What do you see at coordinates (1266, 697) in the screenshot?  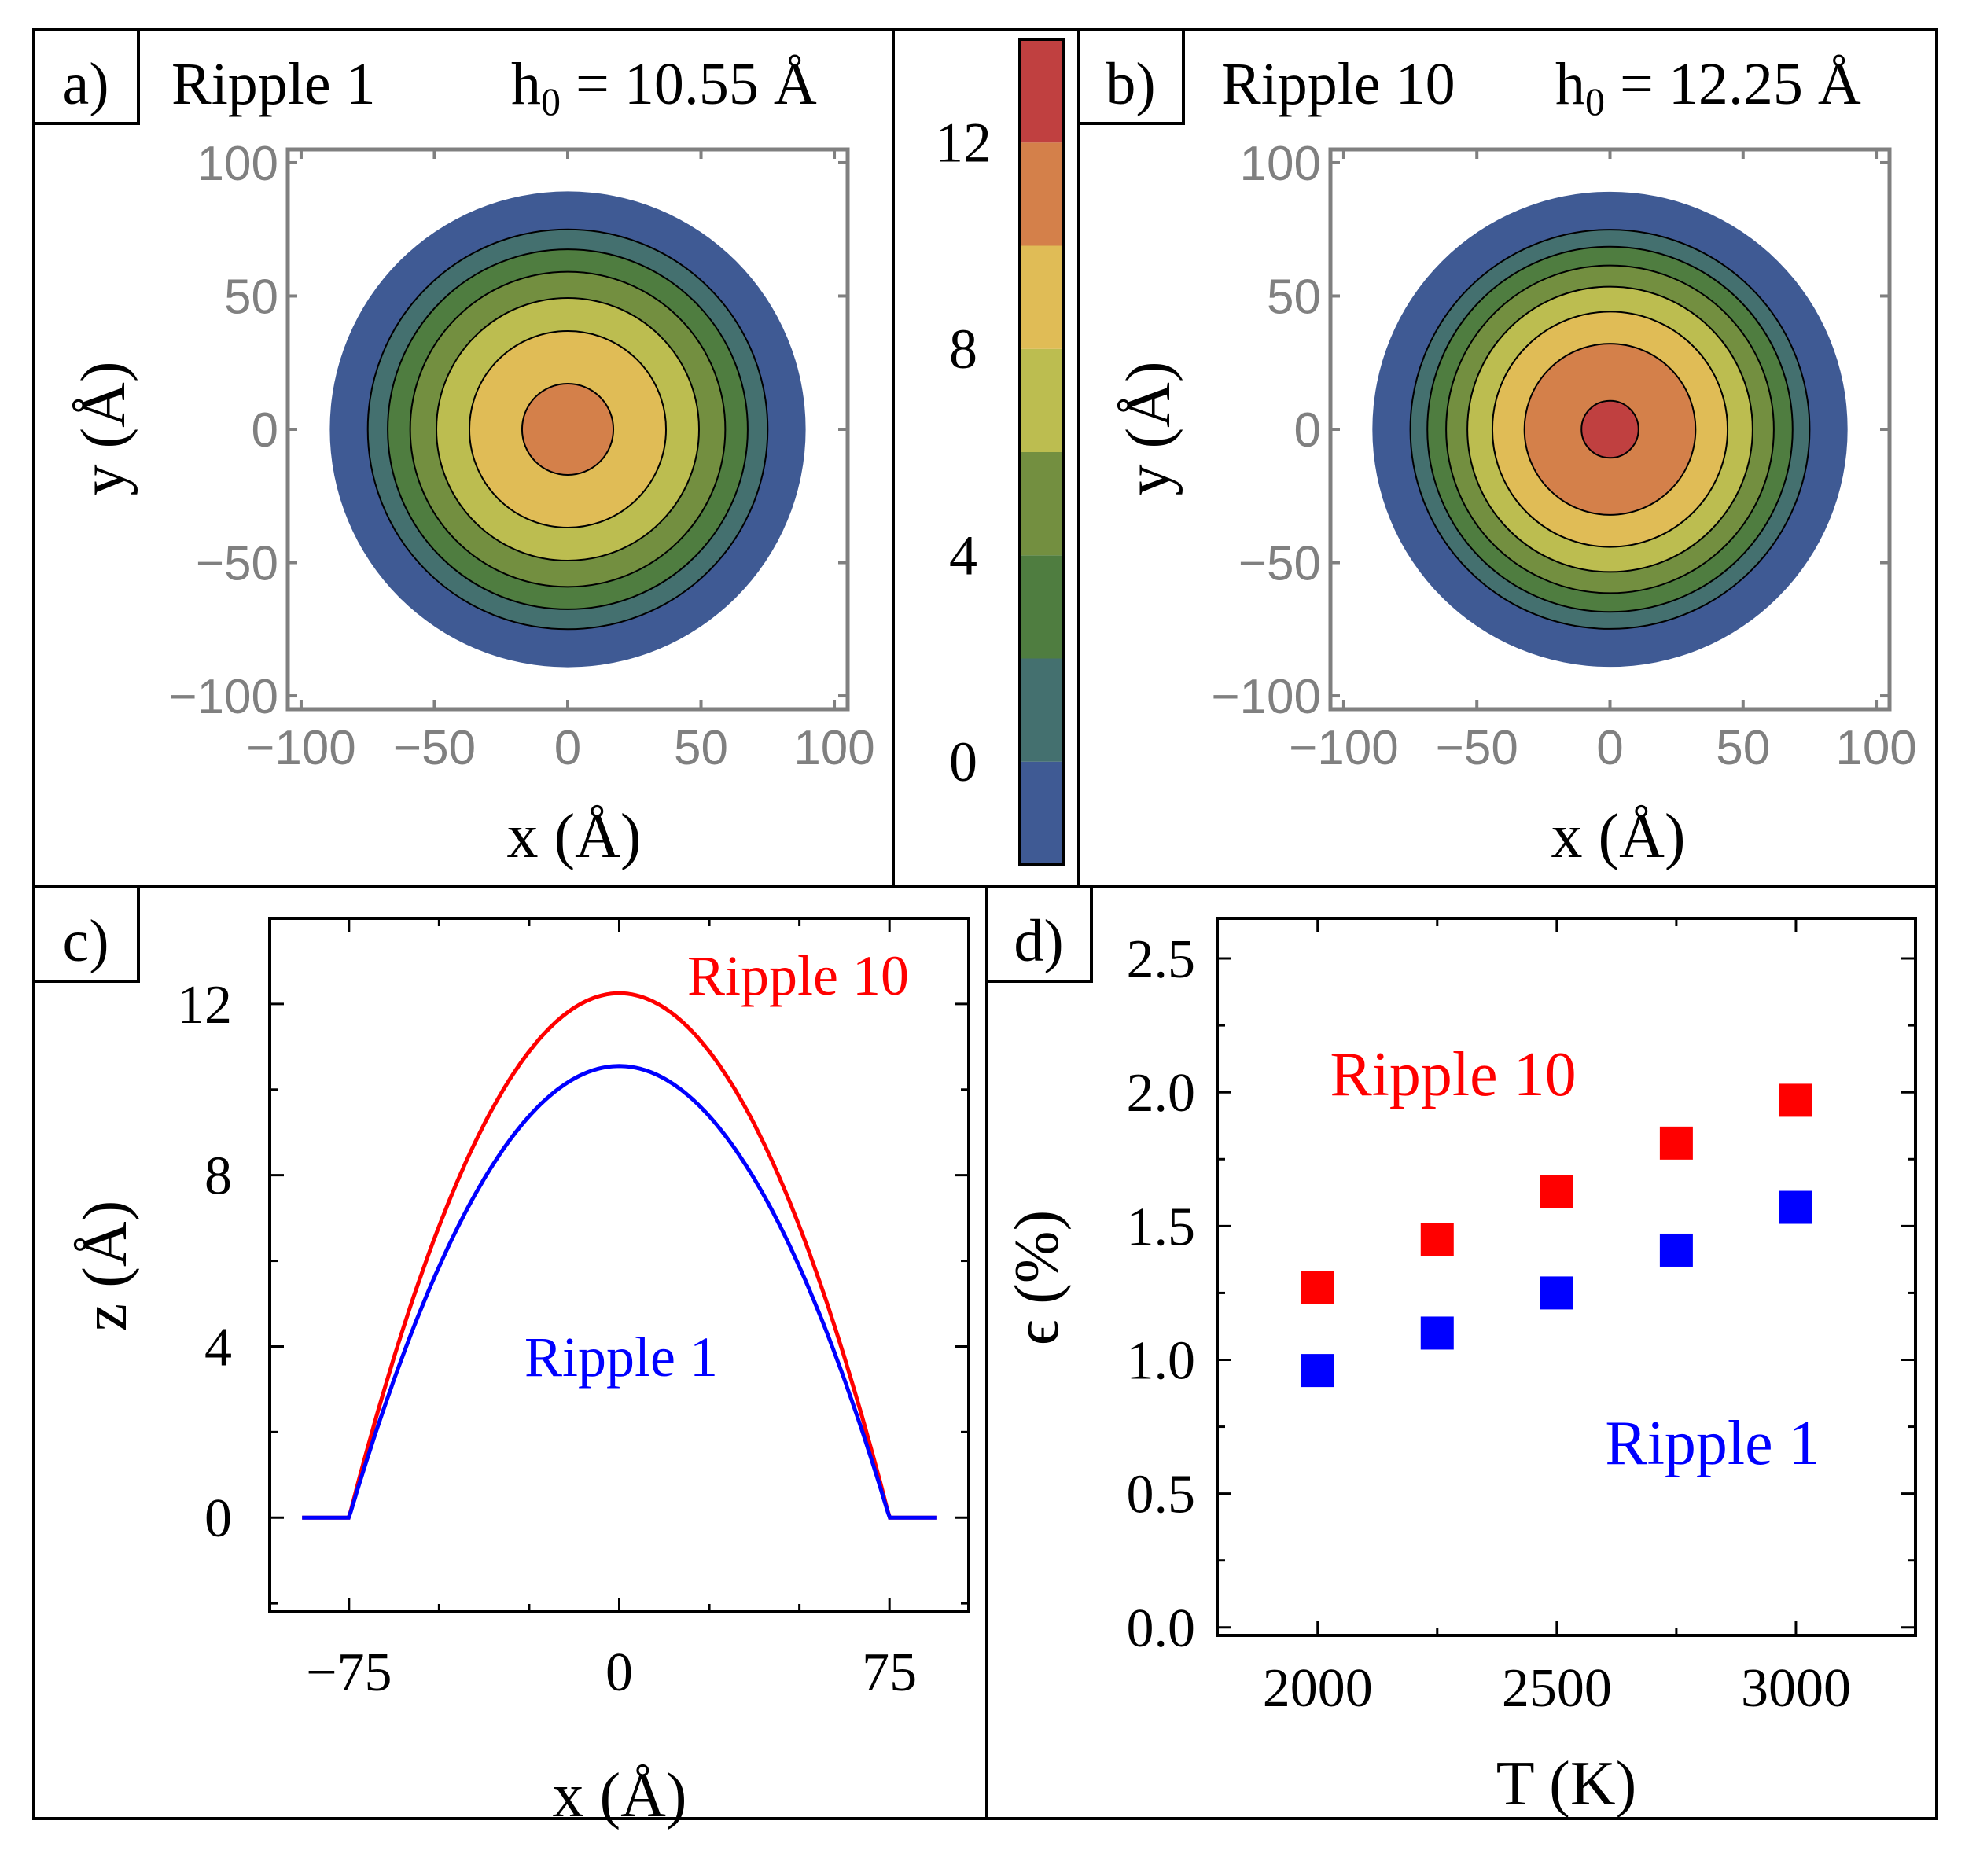 I see `panel-b-ytick-label: −100` at bounding box center [1266, 697].